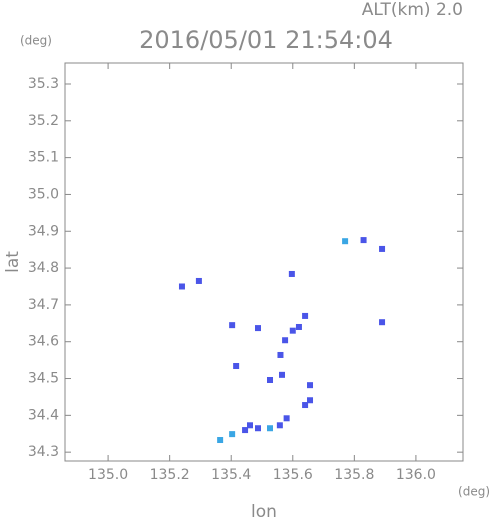 The height and width of the screenshot is (521, 491). Describe the element at coordinates (43, 268) in the screenshot. I see `y-tick-label: 34.8` at that location.